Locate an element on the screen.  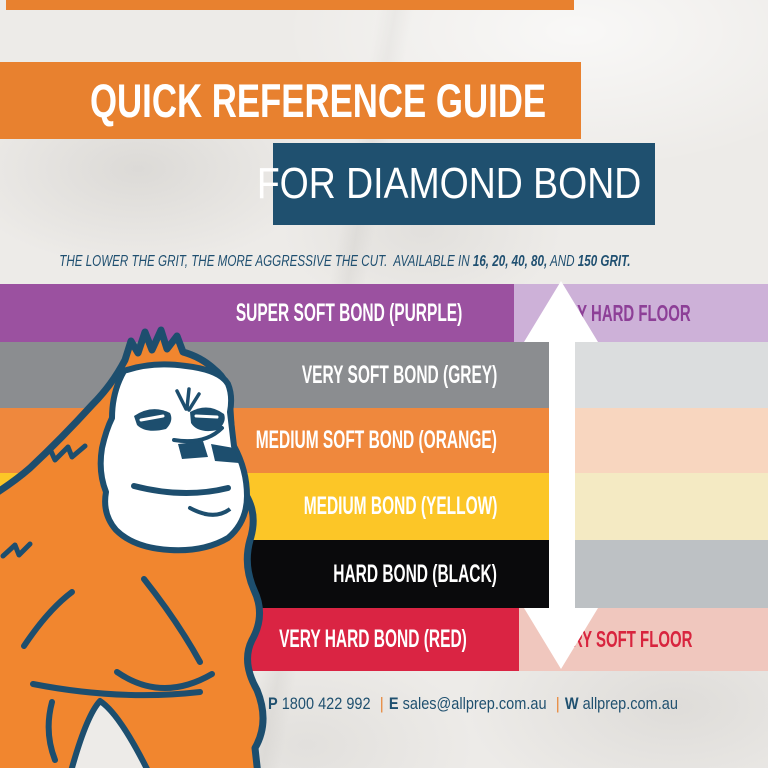
title-band: QUICK REFERENCE GUIDE is located at coordinates (290, 100).